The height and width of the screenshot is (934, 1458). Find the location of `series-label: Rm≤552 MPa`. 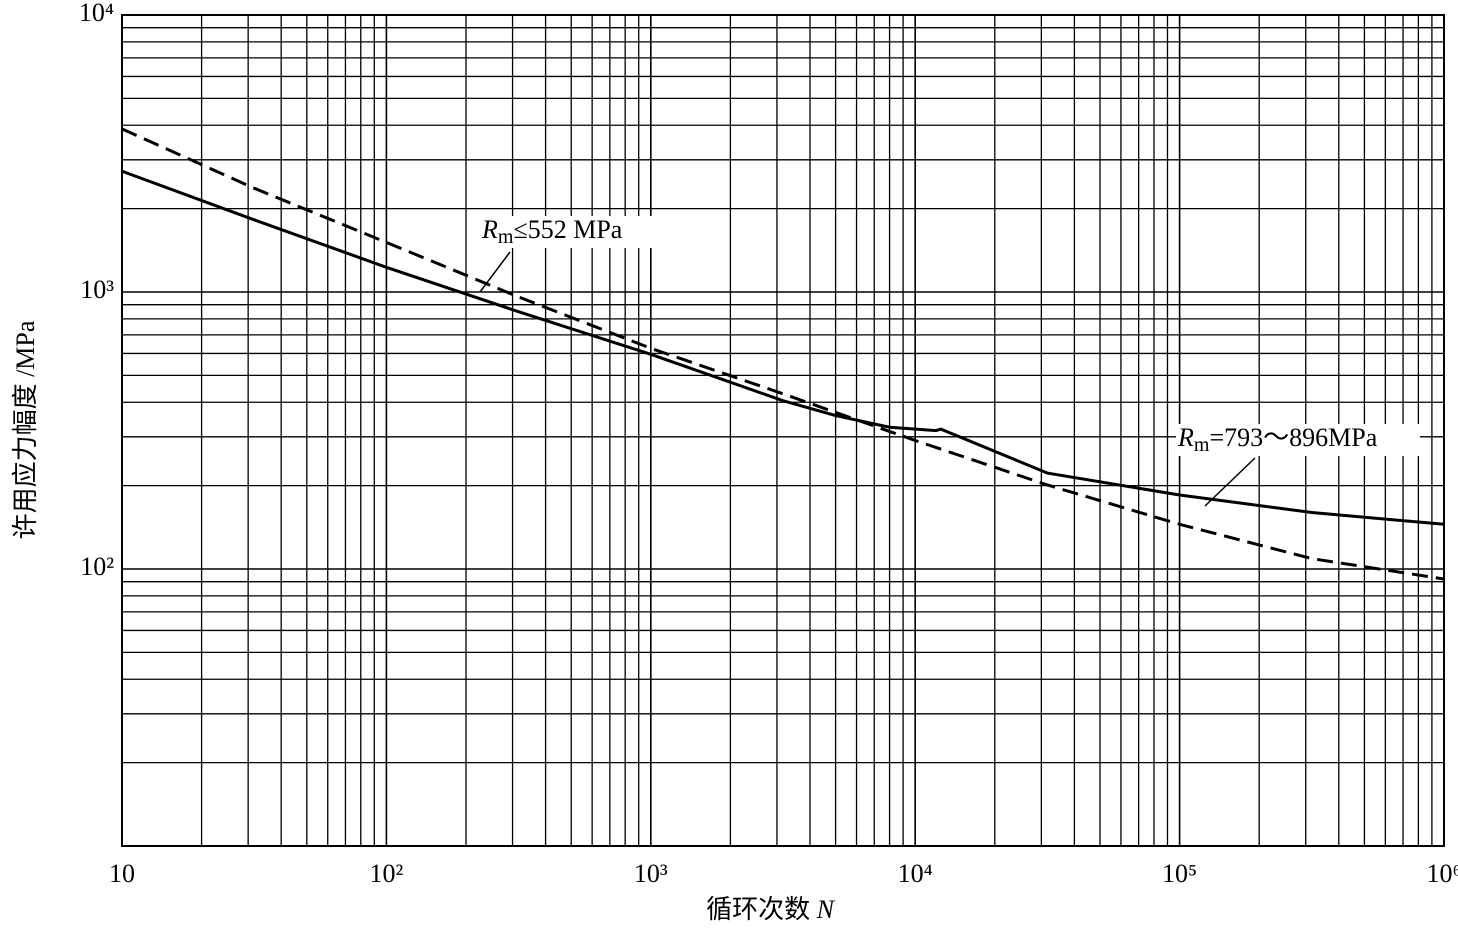

series-label: Rm≤552 MPa is located at coordinates (552, 231).